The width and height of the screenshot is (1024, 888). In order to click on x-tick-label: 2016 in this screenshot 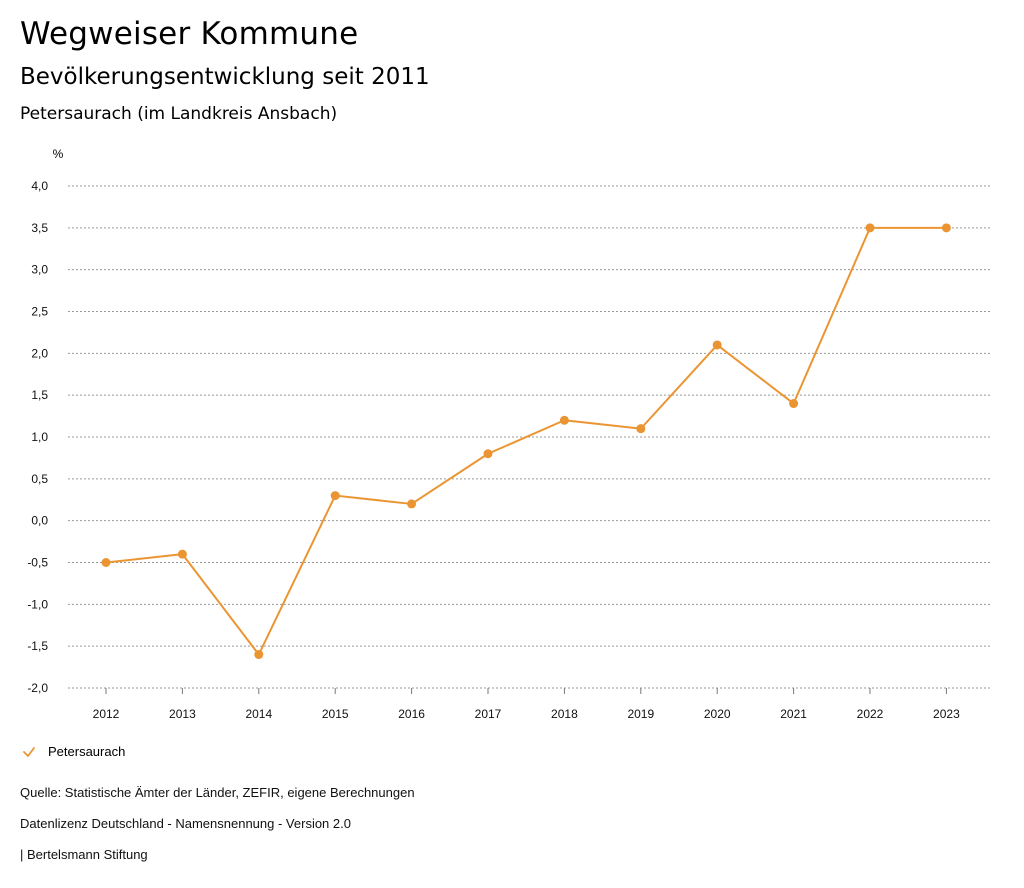, I will do `click(411, 714)`.